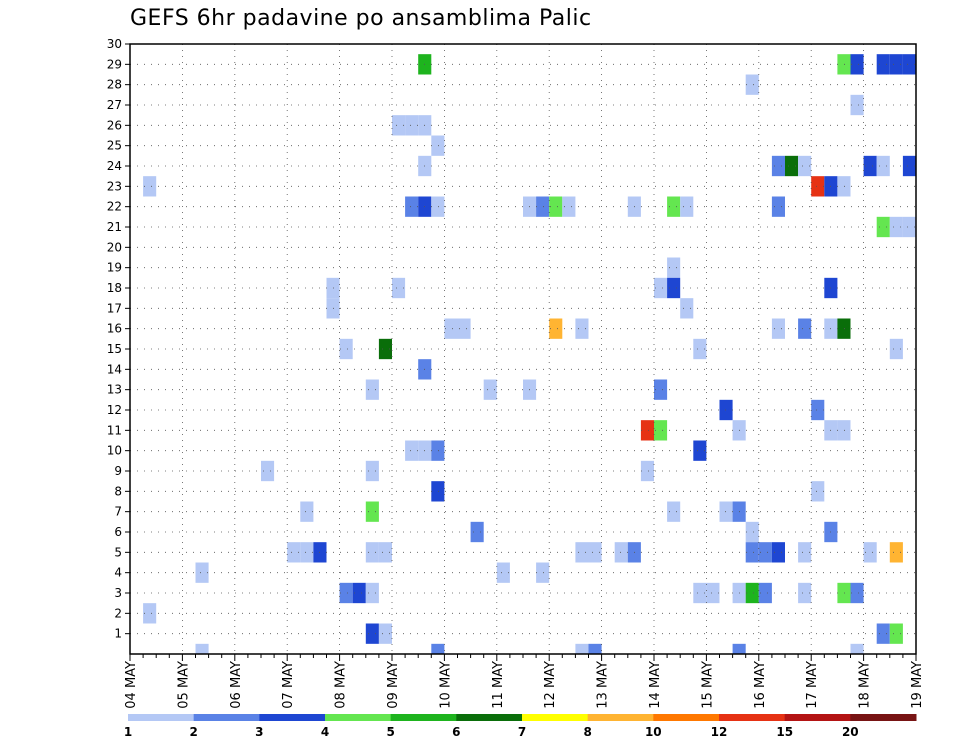 The image size is (960, 742). I want to click on y-tick-label: 5, so click(118, 552).